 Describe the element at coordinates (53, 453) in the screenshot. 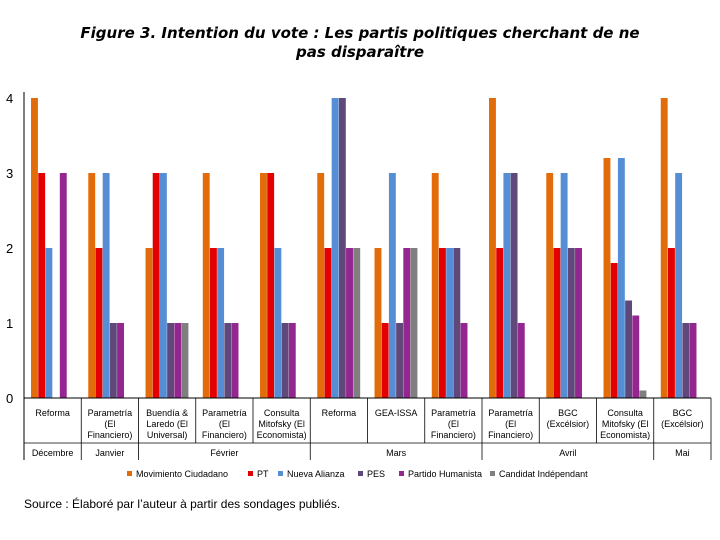

I see `month-label: Décembre` at that location.